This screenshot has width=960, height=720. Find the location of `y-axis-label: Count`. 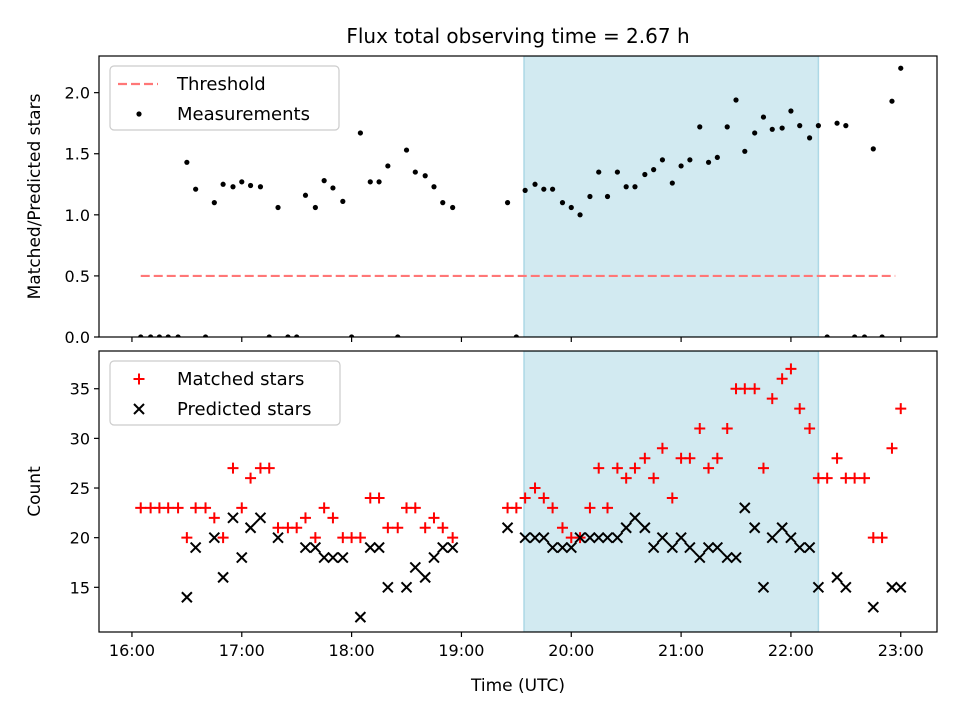

y-axis-label: Count is located at coordinates (35, 491).